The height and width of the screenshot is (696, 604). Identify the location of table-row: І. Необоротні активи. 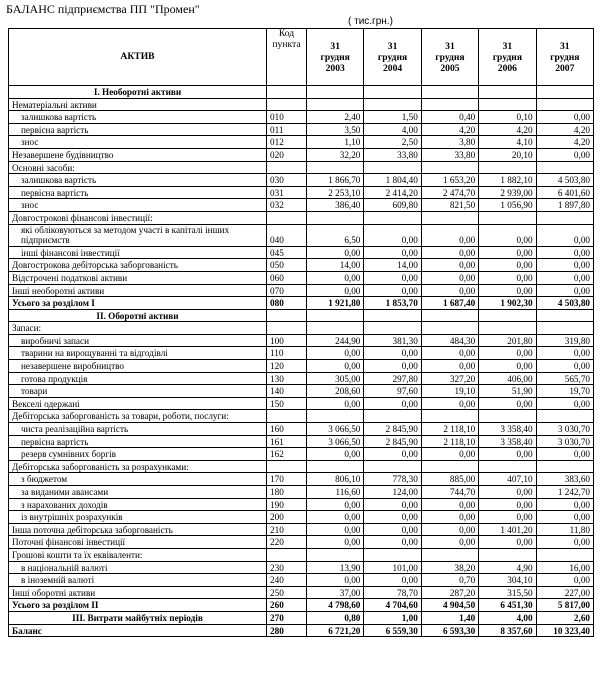
(301, 92).